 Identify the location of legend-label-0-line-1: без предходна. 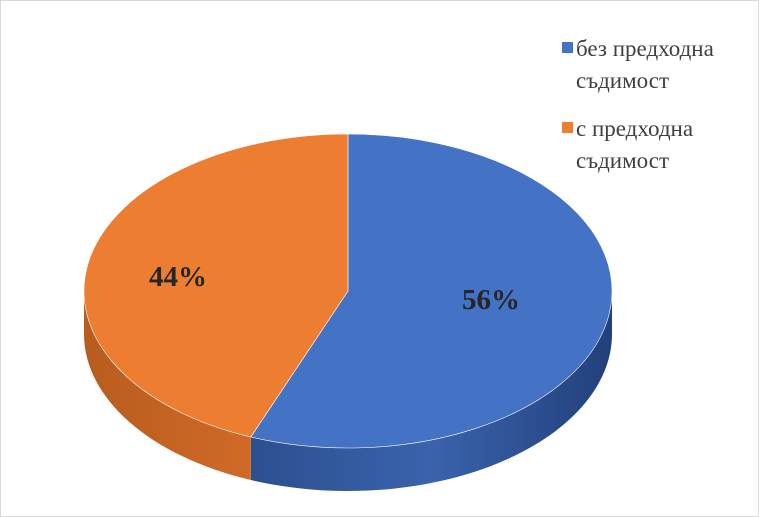
(645, 48).